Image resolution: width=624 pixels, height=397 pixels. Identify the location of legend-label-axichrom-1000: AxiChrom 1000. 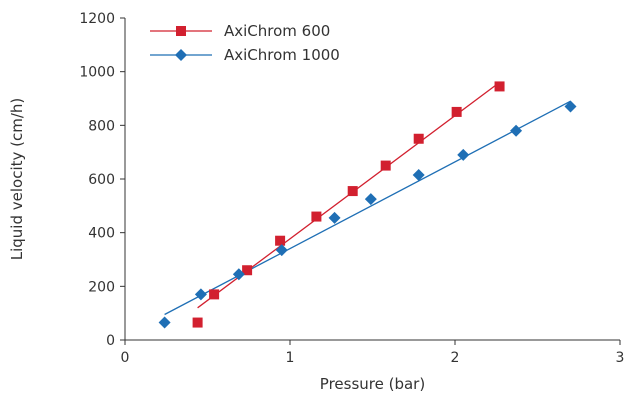
(282, 55).